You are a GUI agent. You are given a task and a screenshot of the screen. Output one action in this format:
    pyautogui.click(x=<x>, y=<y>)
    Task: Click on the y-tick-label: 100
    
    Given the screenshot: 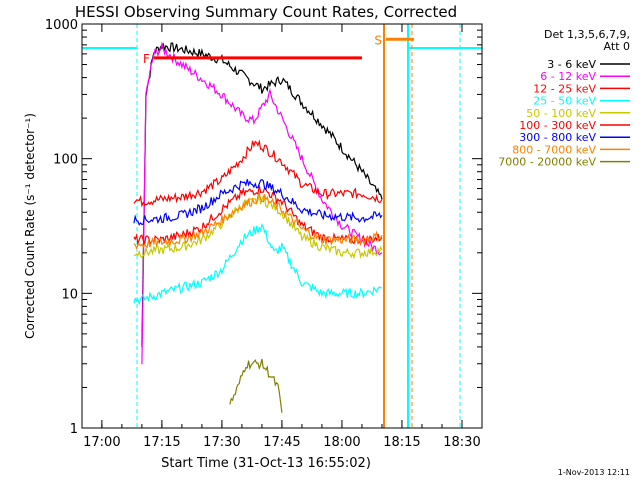 What is the action you would take?
    pyautogui.click(x=65, y=160)
    